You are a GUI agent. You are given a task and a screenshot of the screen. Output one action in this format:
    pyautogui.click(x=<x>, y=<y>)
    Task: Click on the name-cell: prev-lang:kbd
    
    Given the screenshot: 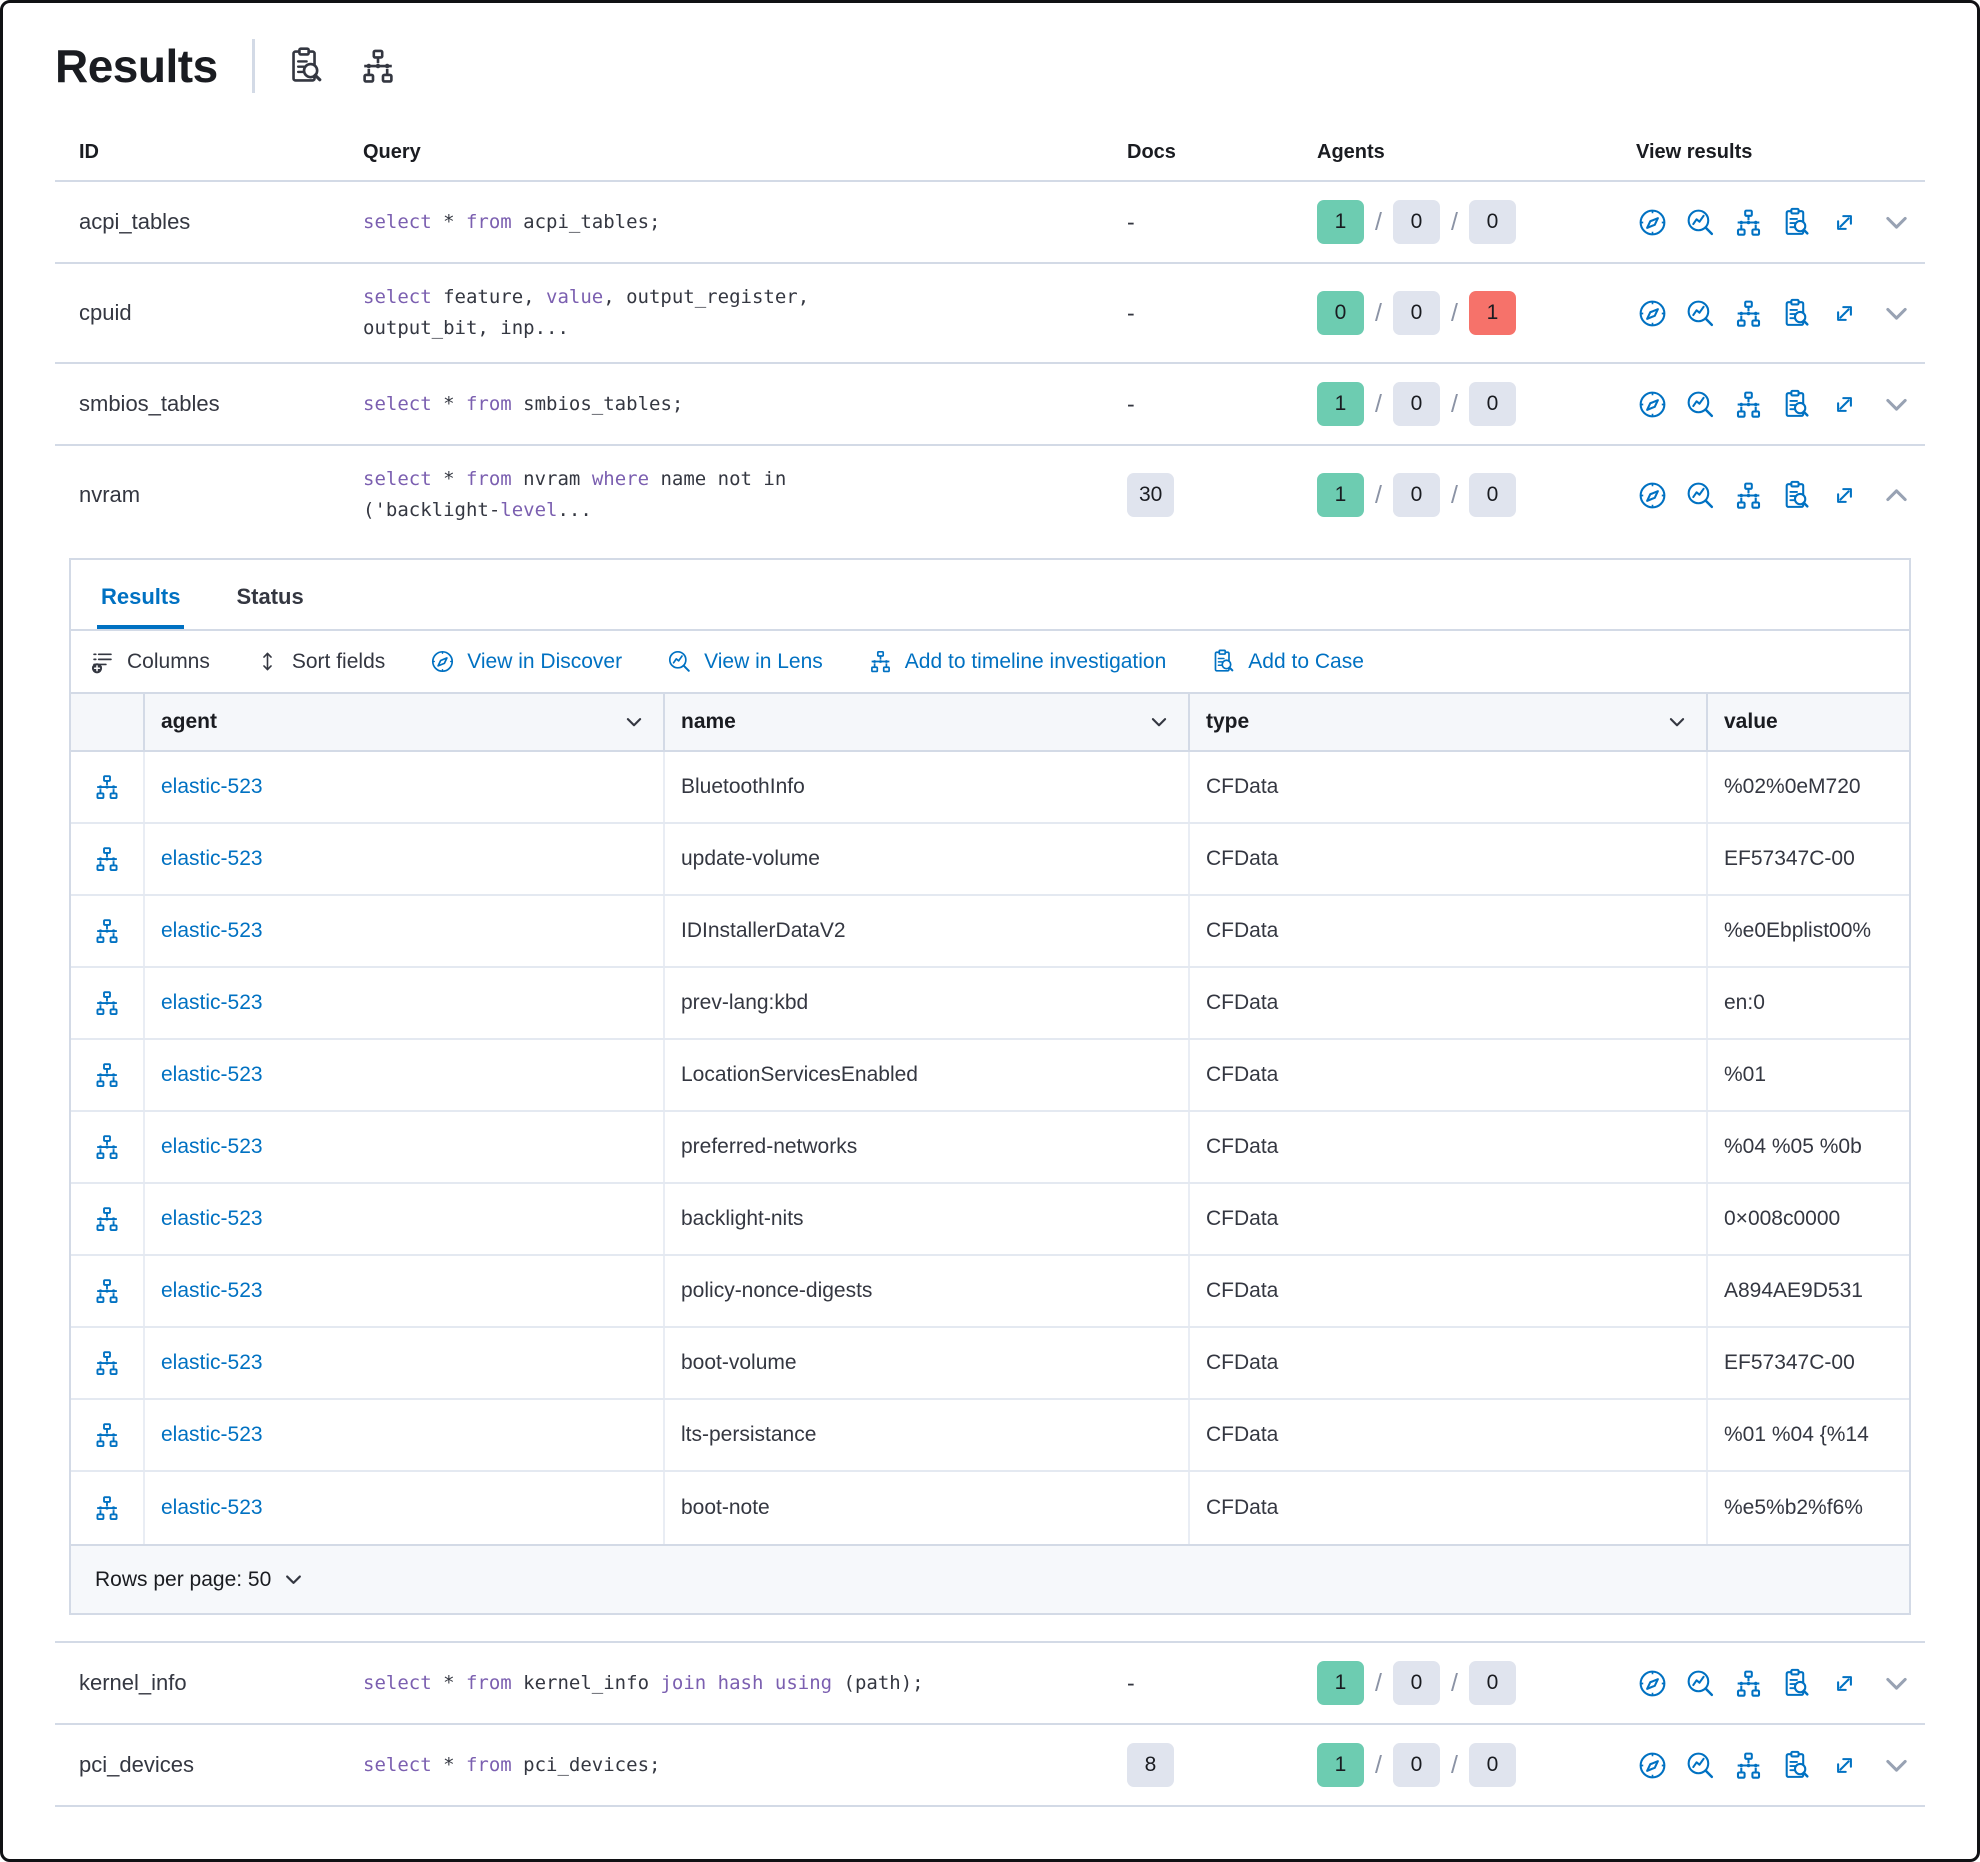 What is the action you would take?
    pyautogui.click(x=927, y=1003)
    